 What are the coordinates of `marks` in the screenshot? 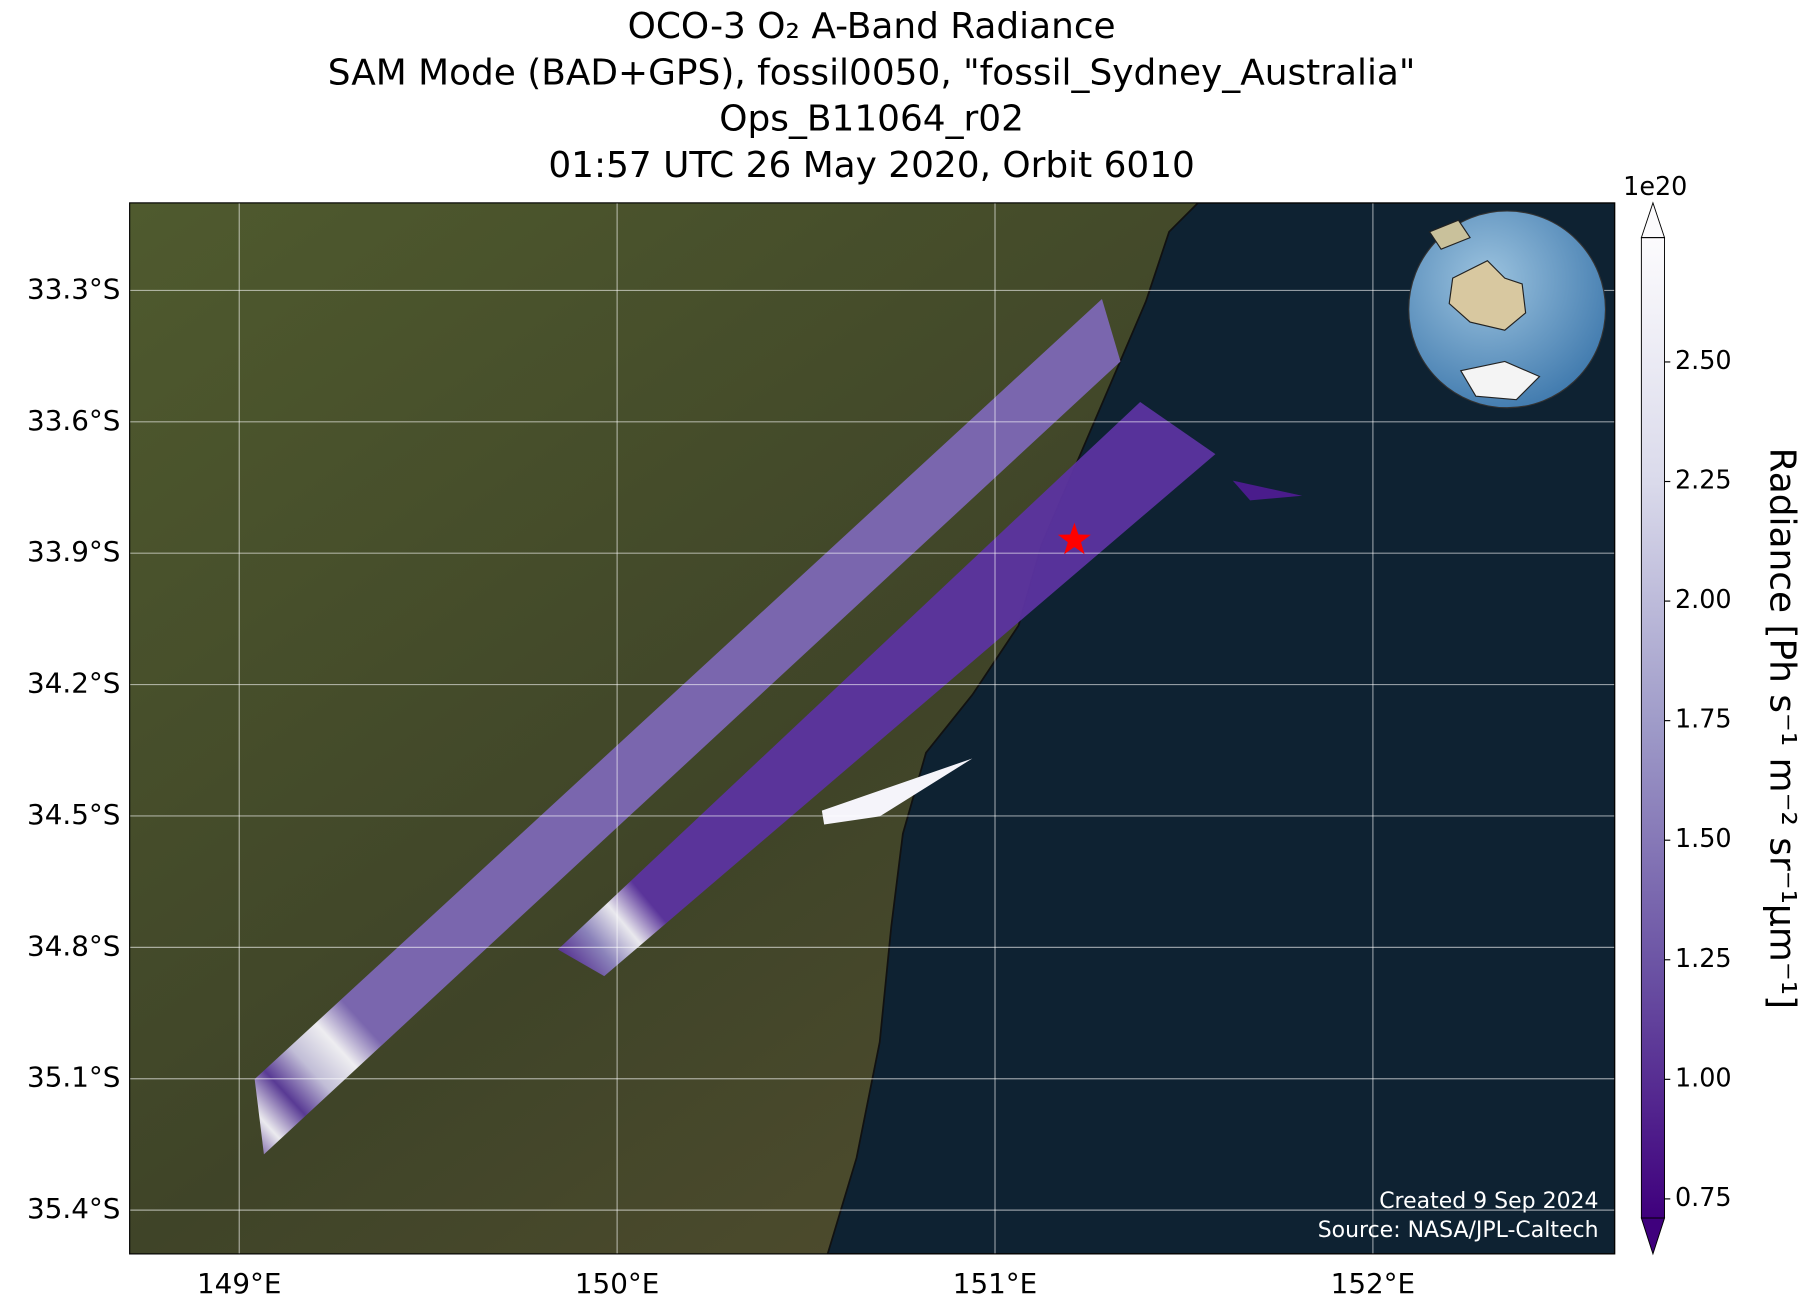 It's located at (1074, 538).